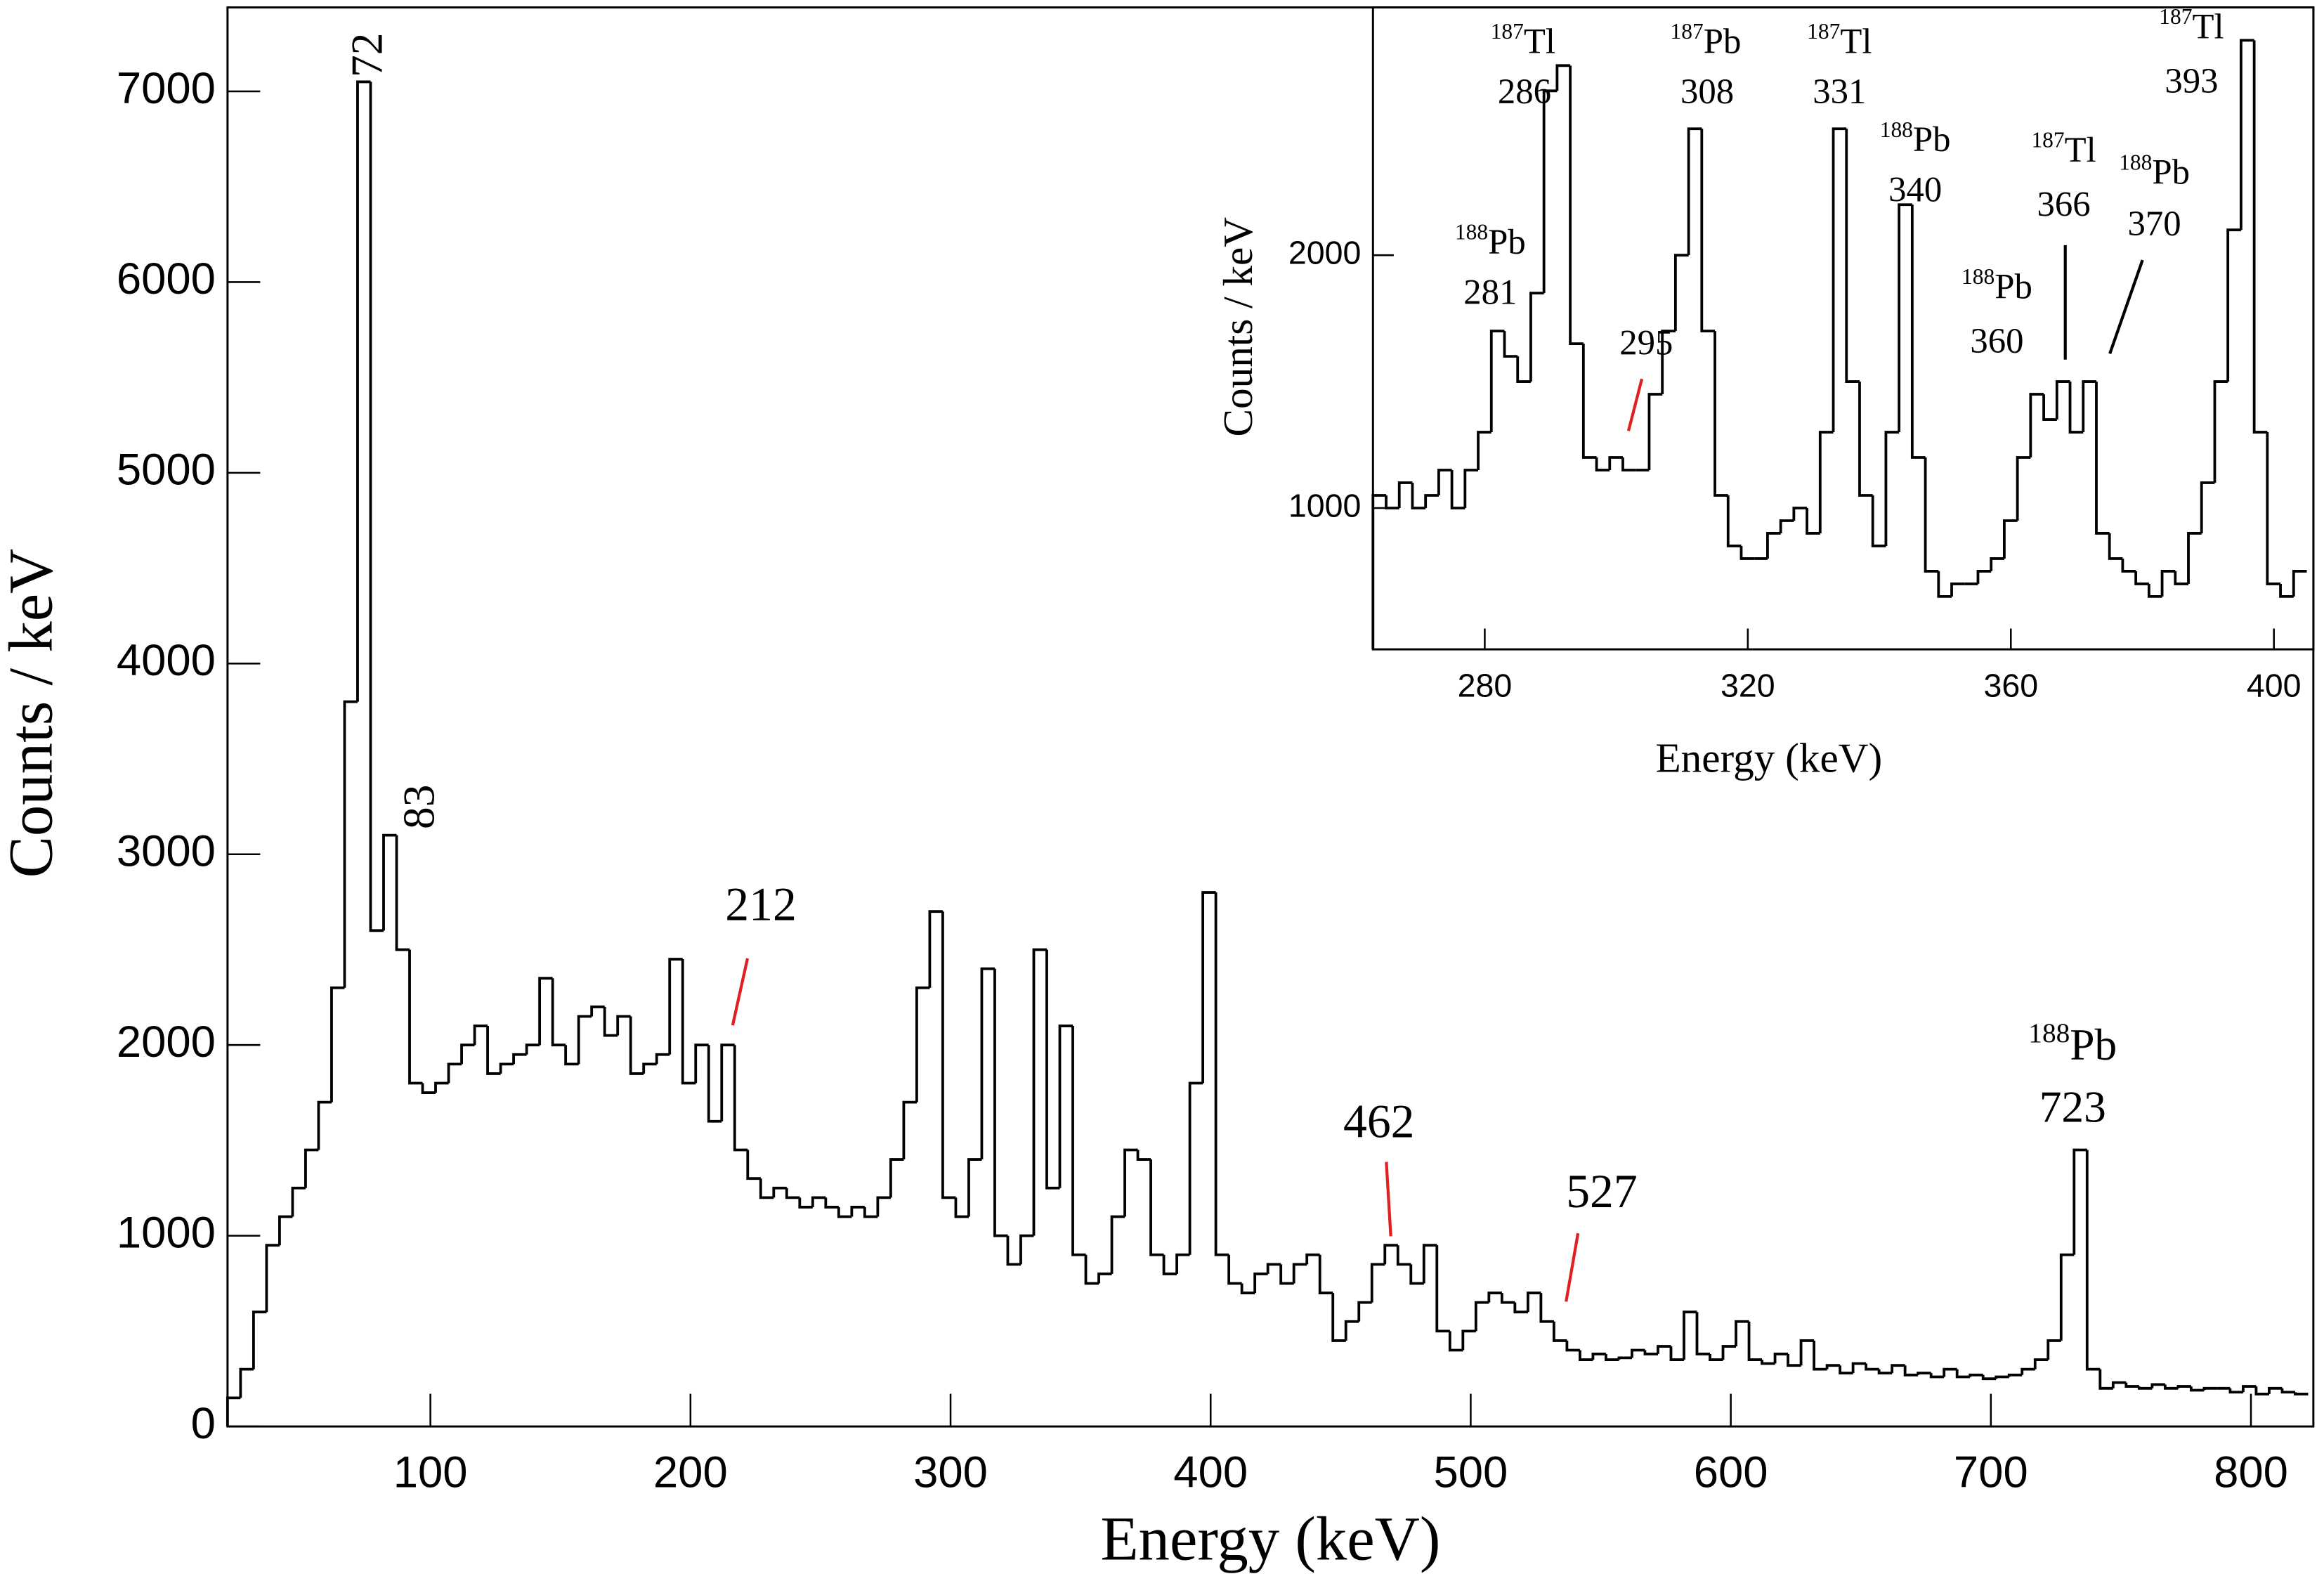  Describe the element at coordinates (1996, 285) in the screenshot. I see `isotope-label: 188Pb` at that location.